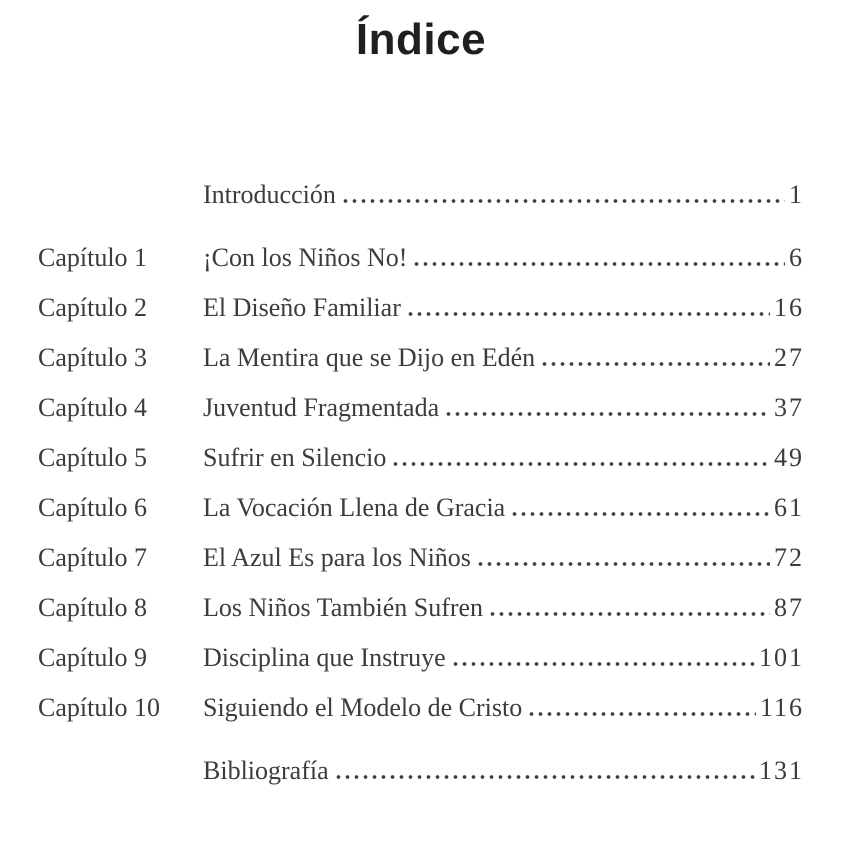 Image resolution: width=850 pixels, height=850 pixels. I want to click on entry-title: Bibliografía, so click(266, 770).